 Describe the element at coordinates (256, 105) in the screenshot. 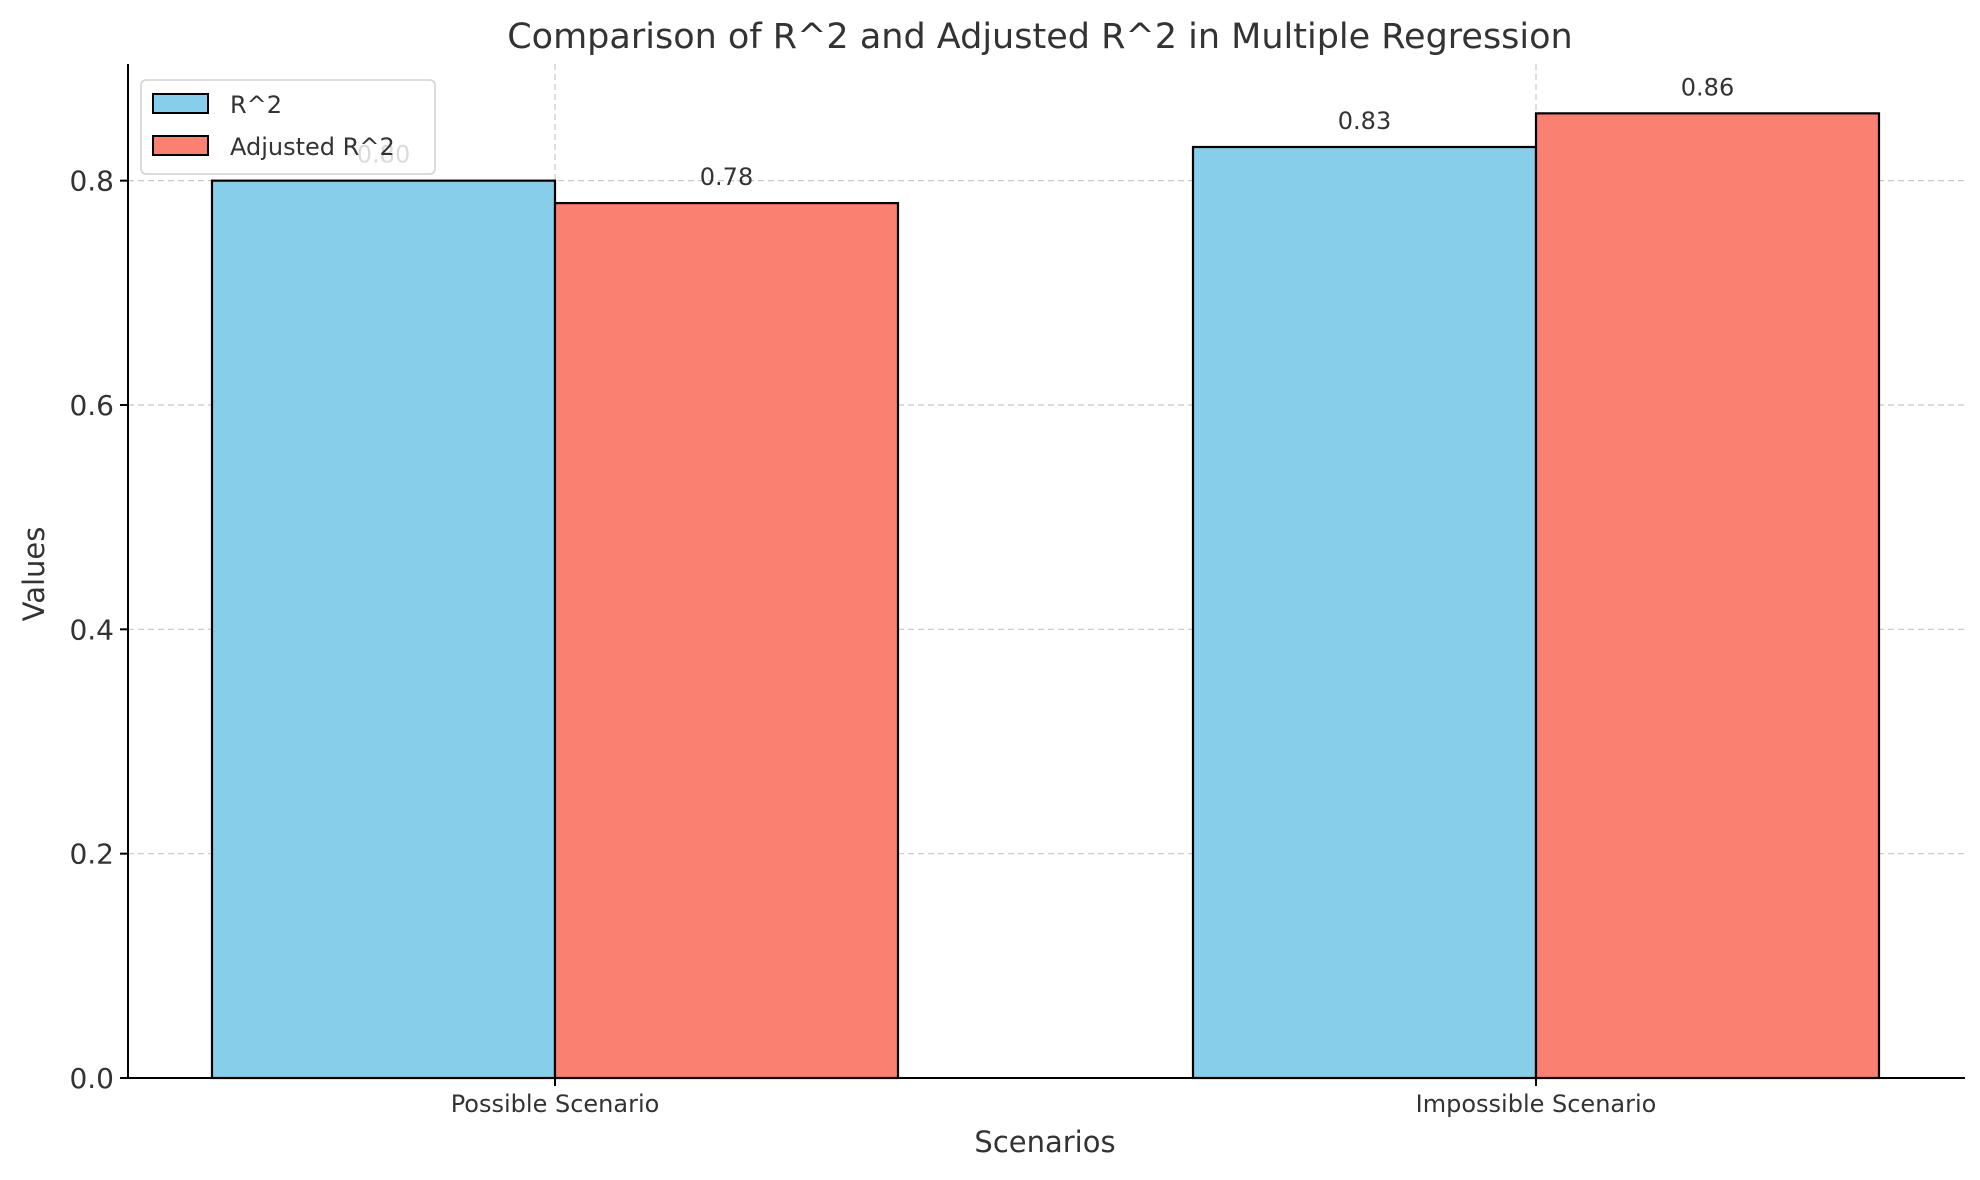

I see `legend-label-r2: R^2` at that location.